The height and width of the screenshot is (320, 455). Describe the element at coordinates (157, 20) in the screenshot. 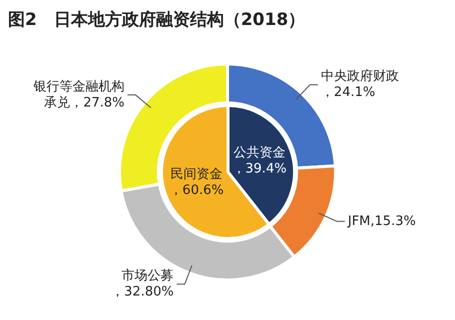

I see `chart-title: 图2 日本地方政府融资结构（2018）` at that location.